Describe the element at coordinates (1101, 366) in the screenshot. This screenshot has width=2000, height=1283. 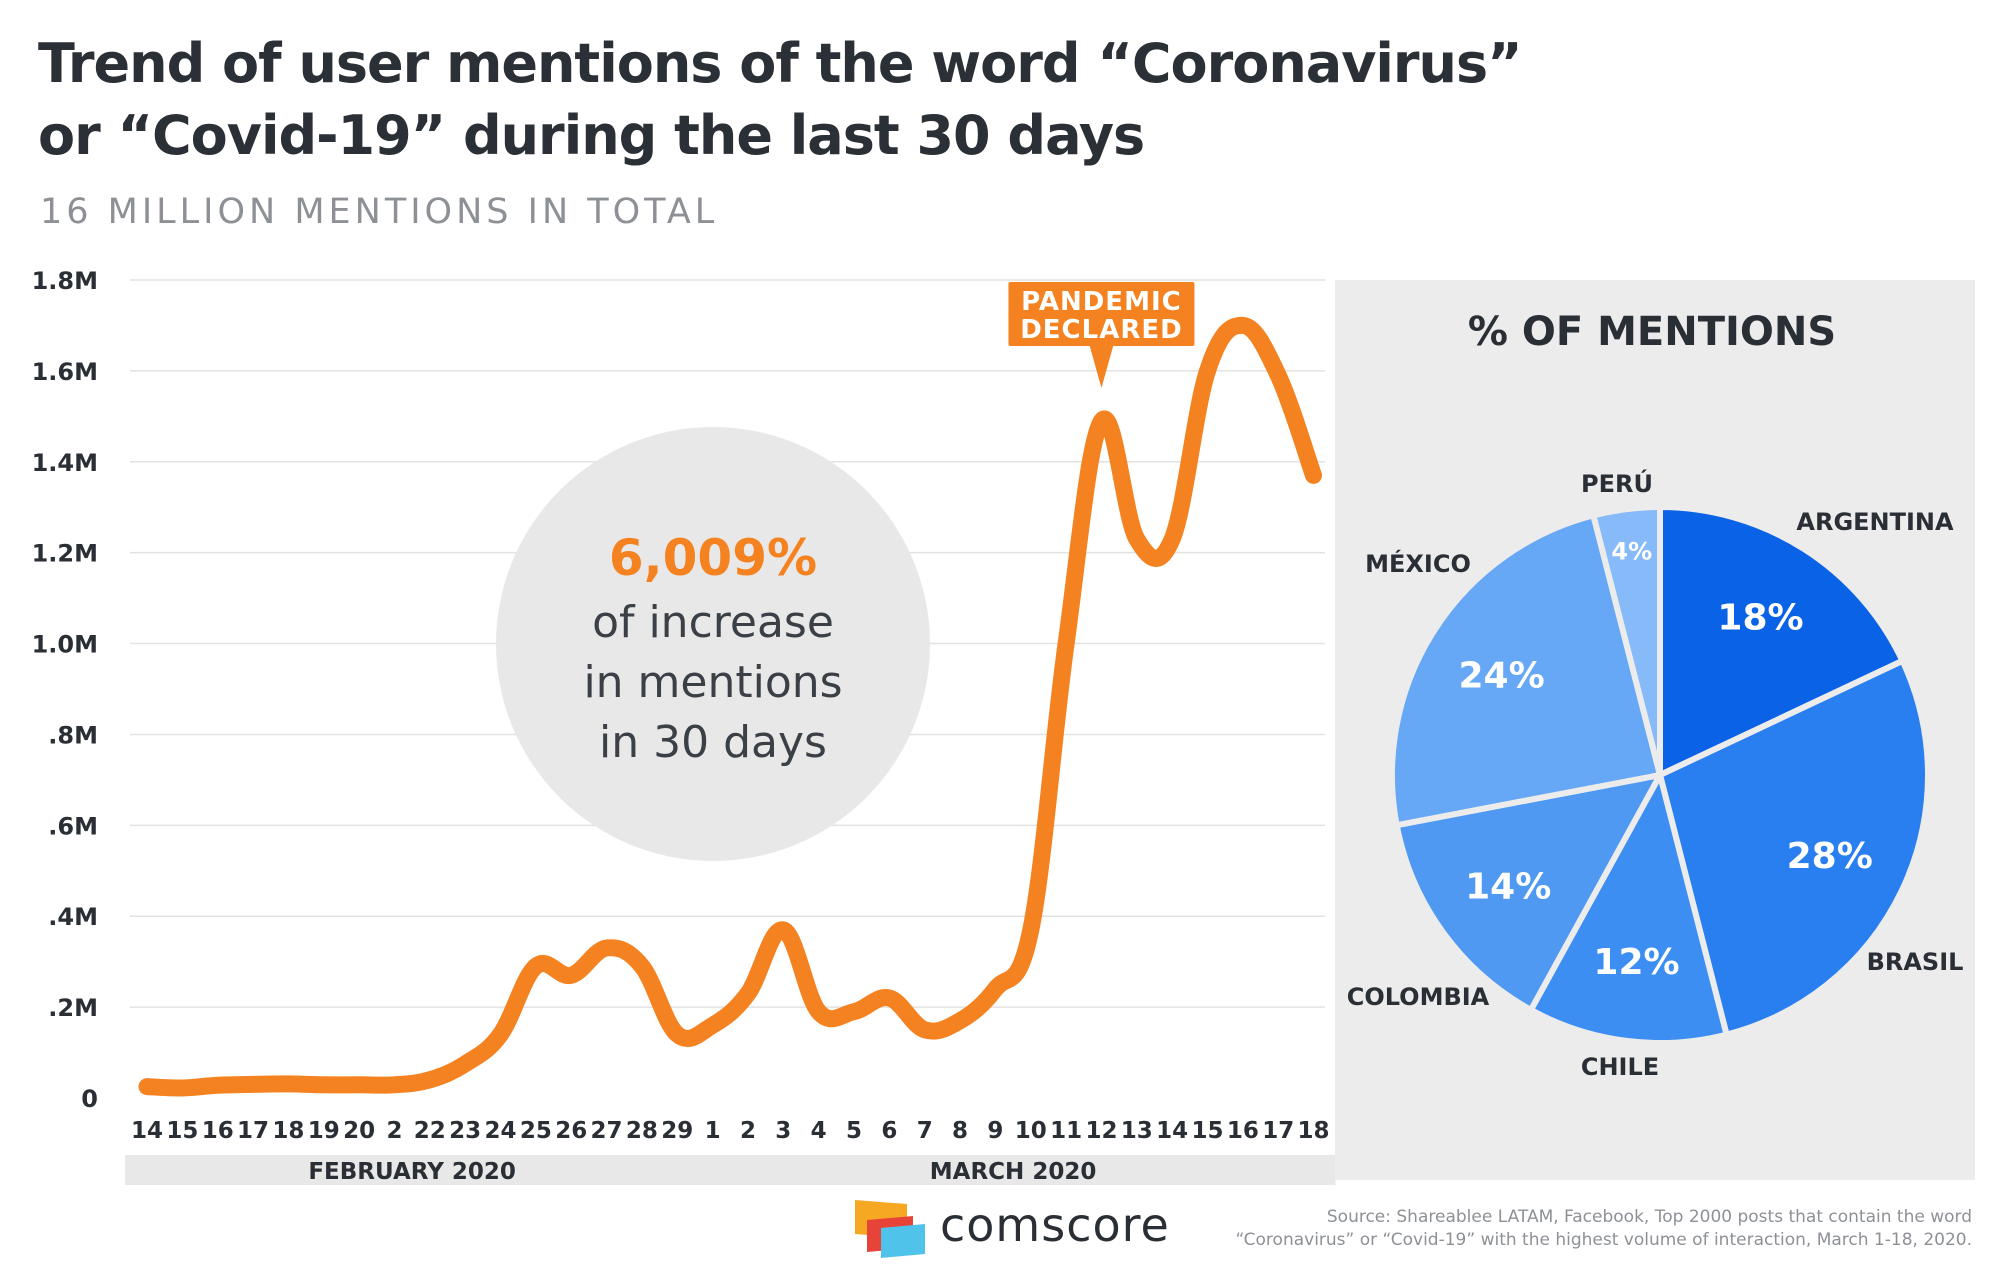
I see `annotation-pointer` at that location.